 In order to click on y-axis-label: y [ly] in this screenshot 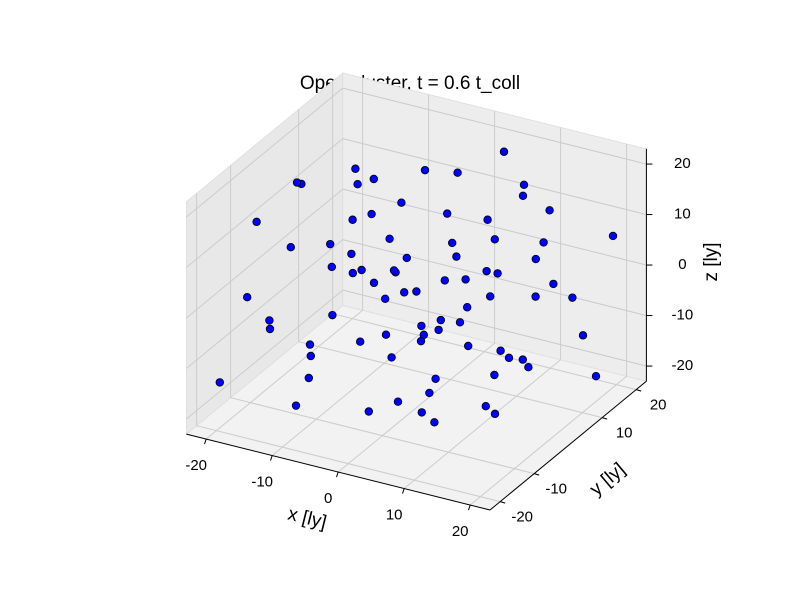, I will do `click(607, 479)`.